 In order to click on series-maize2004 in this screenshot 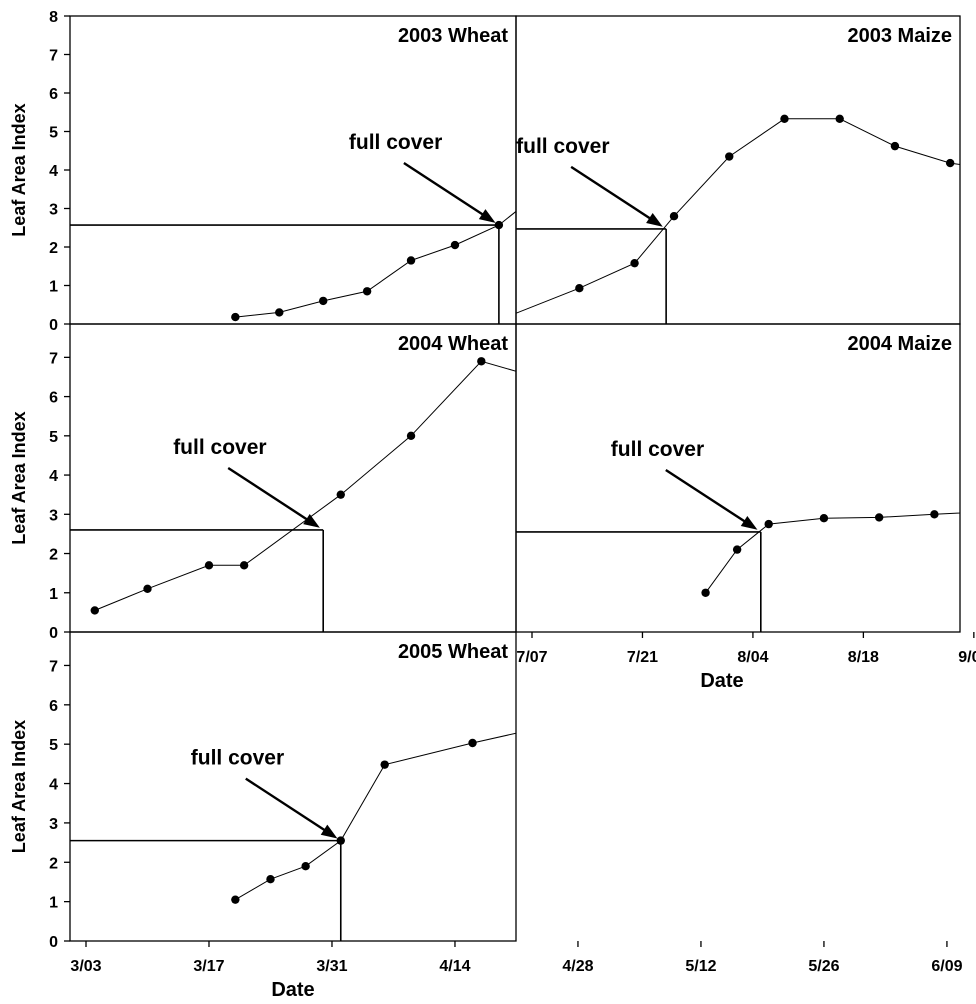, I will do `click(830, 553)`.